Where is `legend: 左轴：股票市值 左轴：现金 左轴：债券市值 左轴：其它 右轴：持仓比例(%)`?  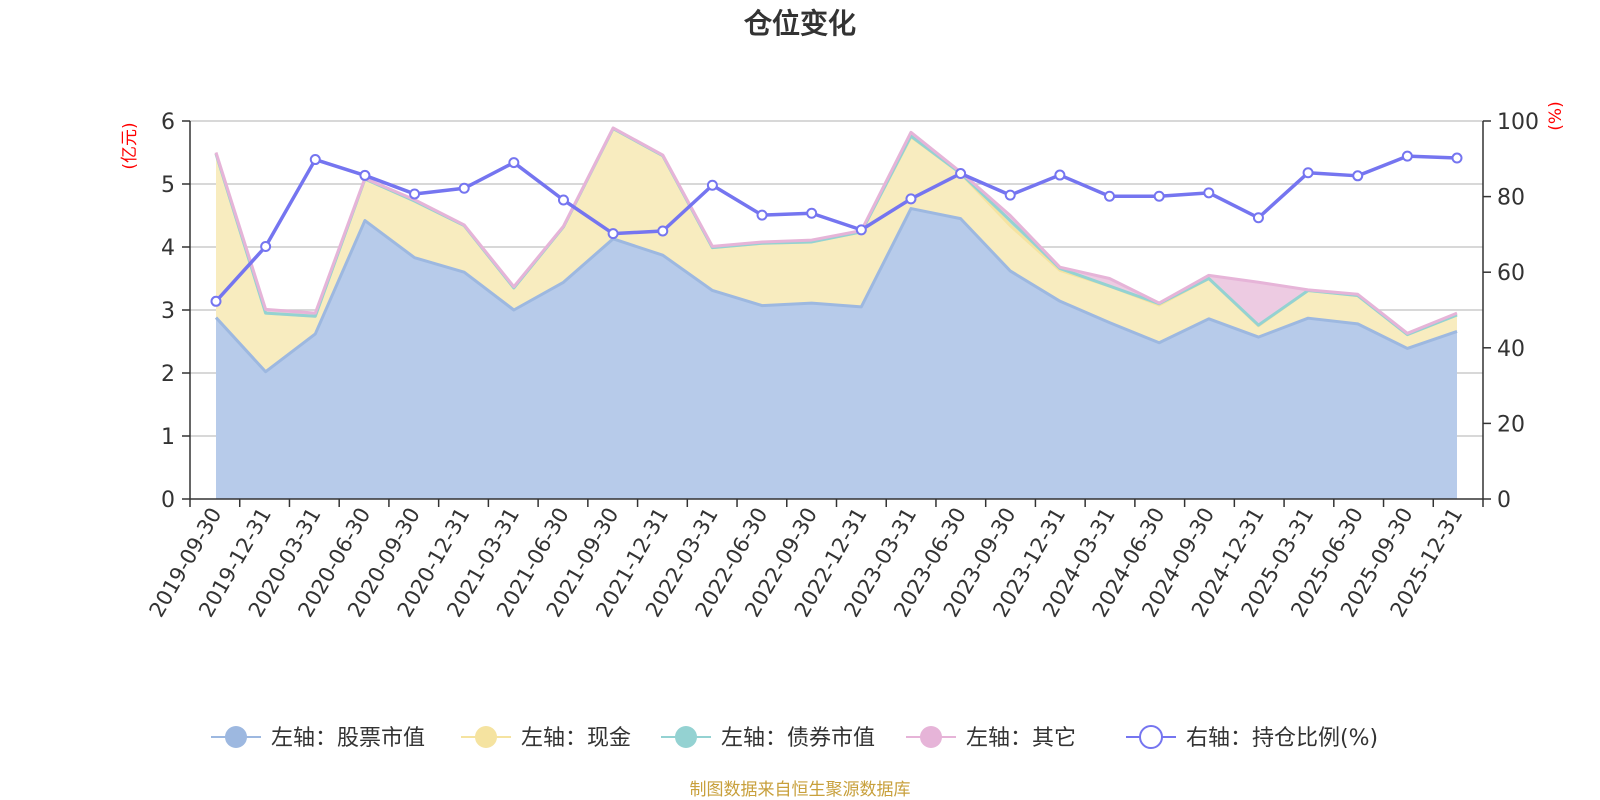 legend: 左轴：股票市值 左轴：现金 左轴：债券市值 左轴：其它 右轴：持仓比例(%) is located at coordinates (794, 738).